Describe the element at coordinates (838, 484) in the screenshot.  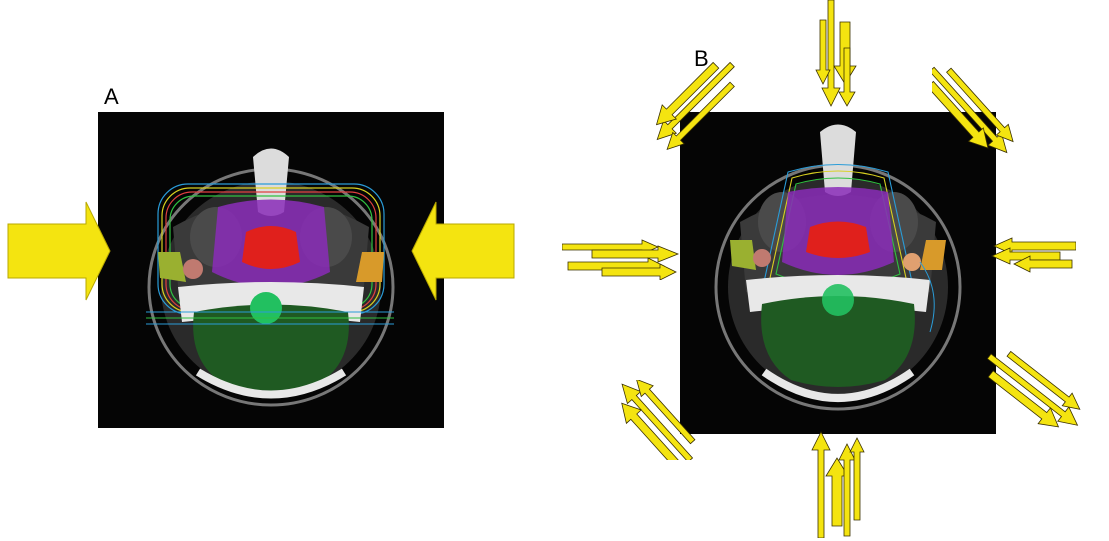
I see `beam-cluster-bottom-icon` at that location.